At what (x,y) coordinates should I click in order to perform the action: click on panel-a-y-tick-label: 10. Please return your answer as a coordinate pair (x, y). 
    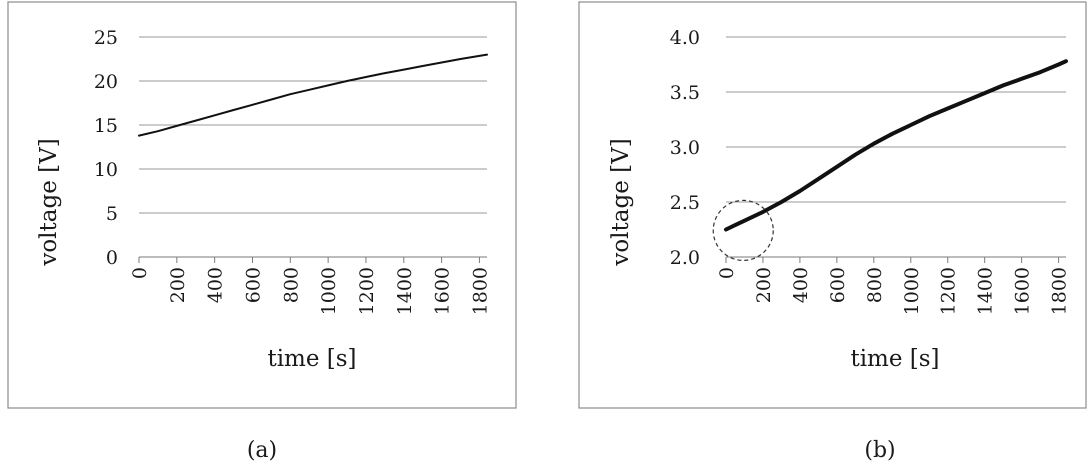
    Looking at the image, I should click on (106, 170).